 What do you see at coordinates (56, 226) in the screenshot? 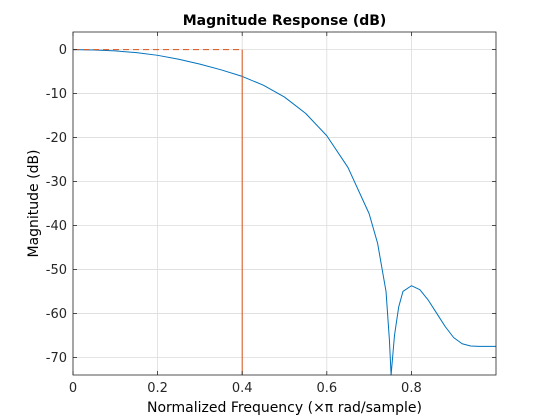
I see `y-tick-label: -40` at bounding box center [56, 226].